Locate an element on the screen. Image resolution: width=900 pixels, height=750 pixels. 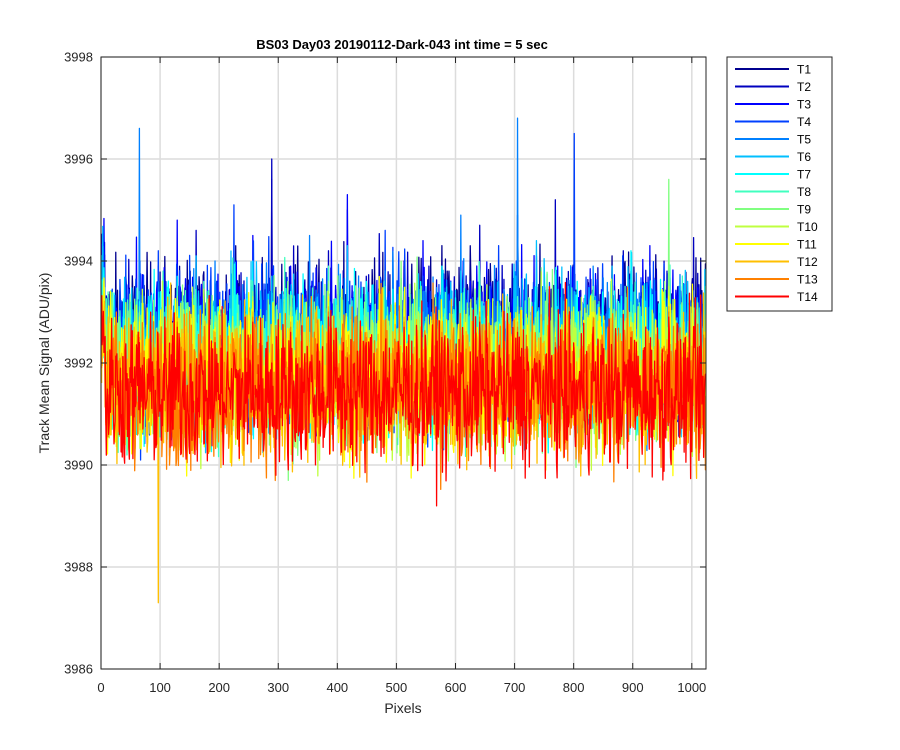
y-tick-label: 3998 is located at coordinates (78, 57).